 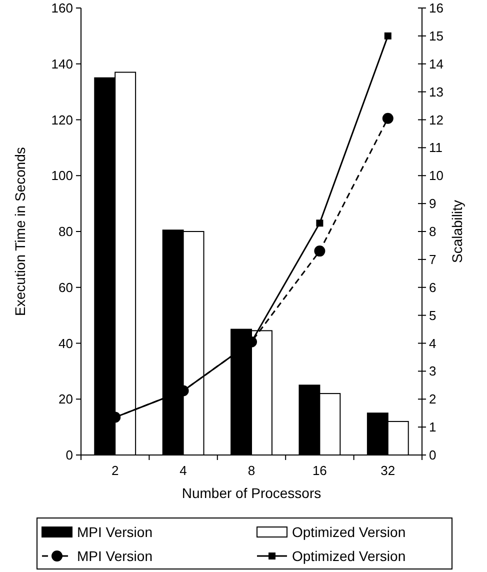 What do you see at coordinates (436, 120) in the screenshot?
I see `y2-tick-label: 12` at bounding box center [436, 120].